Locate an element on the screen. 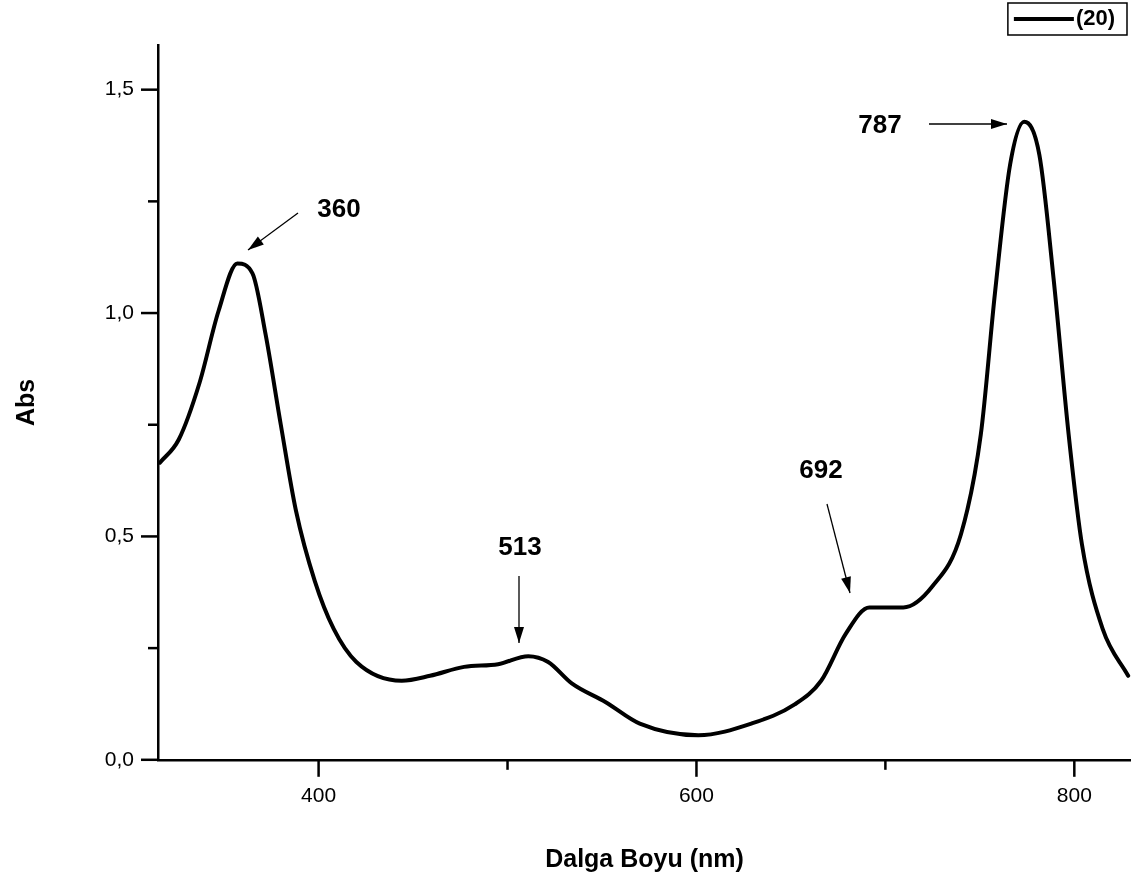 This screenshot has width=1131, height=891. y-tick-label: 0,5 is located at coordinates (119, 535).